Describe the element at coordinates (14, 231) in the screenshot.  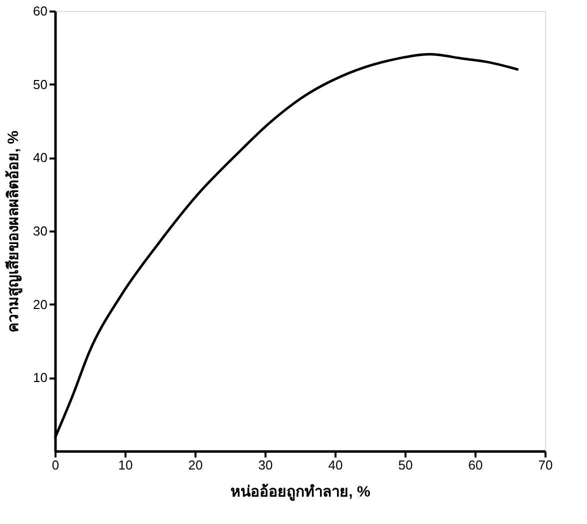
I see `y-axis-title: ความสูญเสียของผลผลิตอ้อย, %` at that location.